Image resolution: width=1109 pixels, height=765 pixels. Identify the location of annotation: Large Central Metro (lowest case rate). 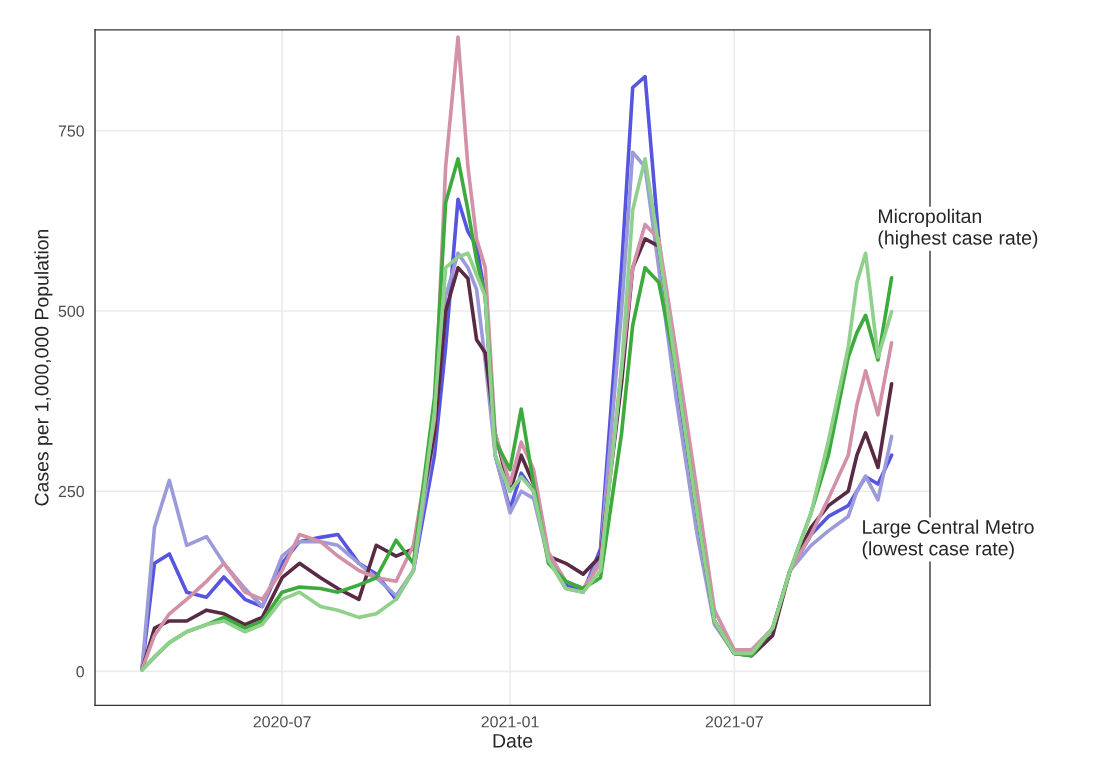
(948, 539).